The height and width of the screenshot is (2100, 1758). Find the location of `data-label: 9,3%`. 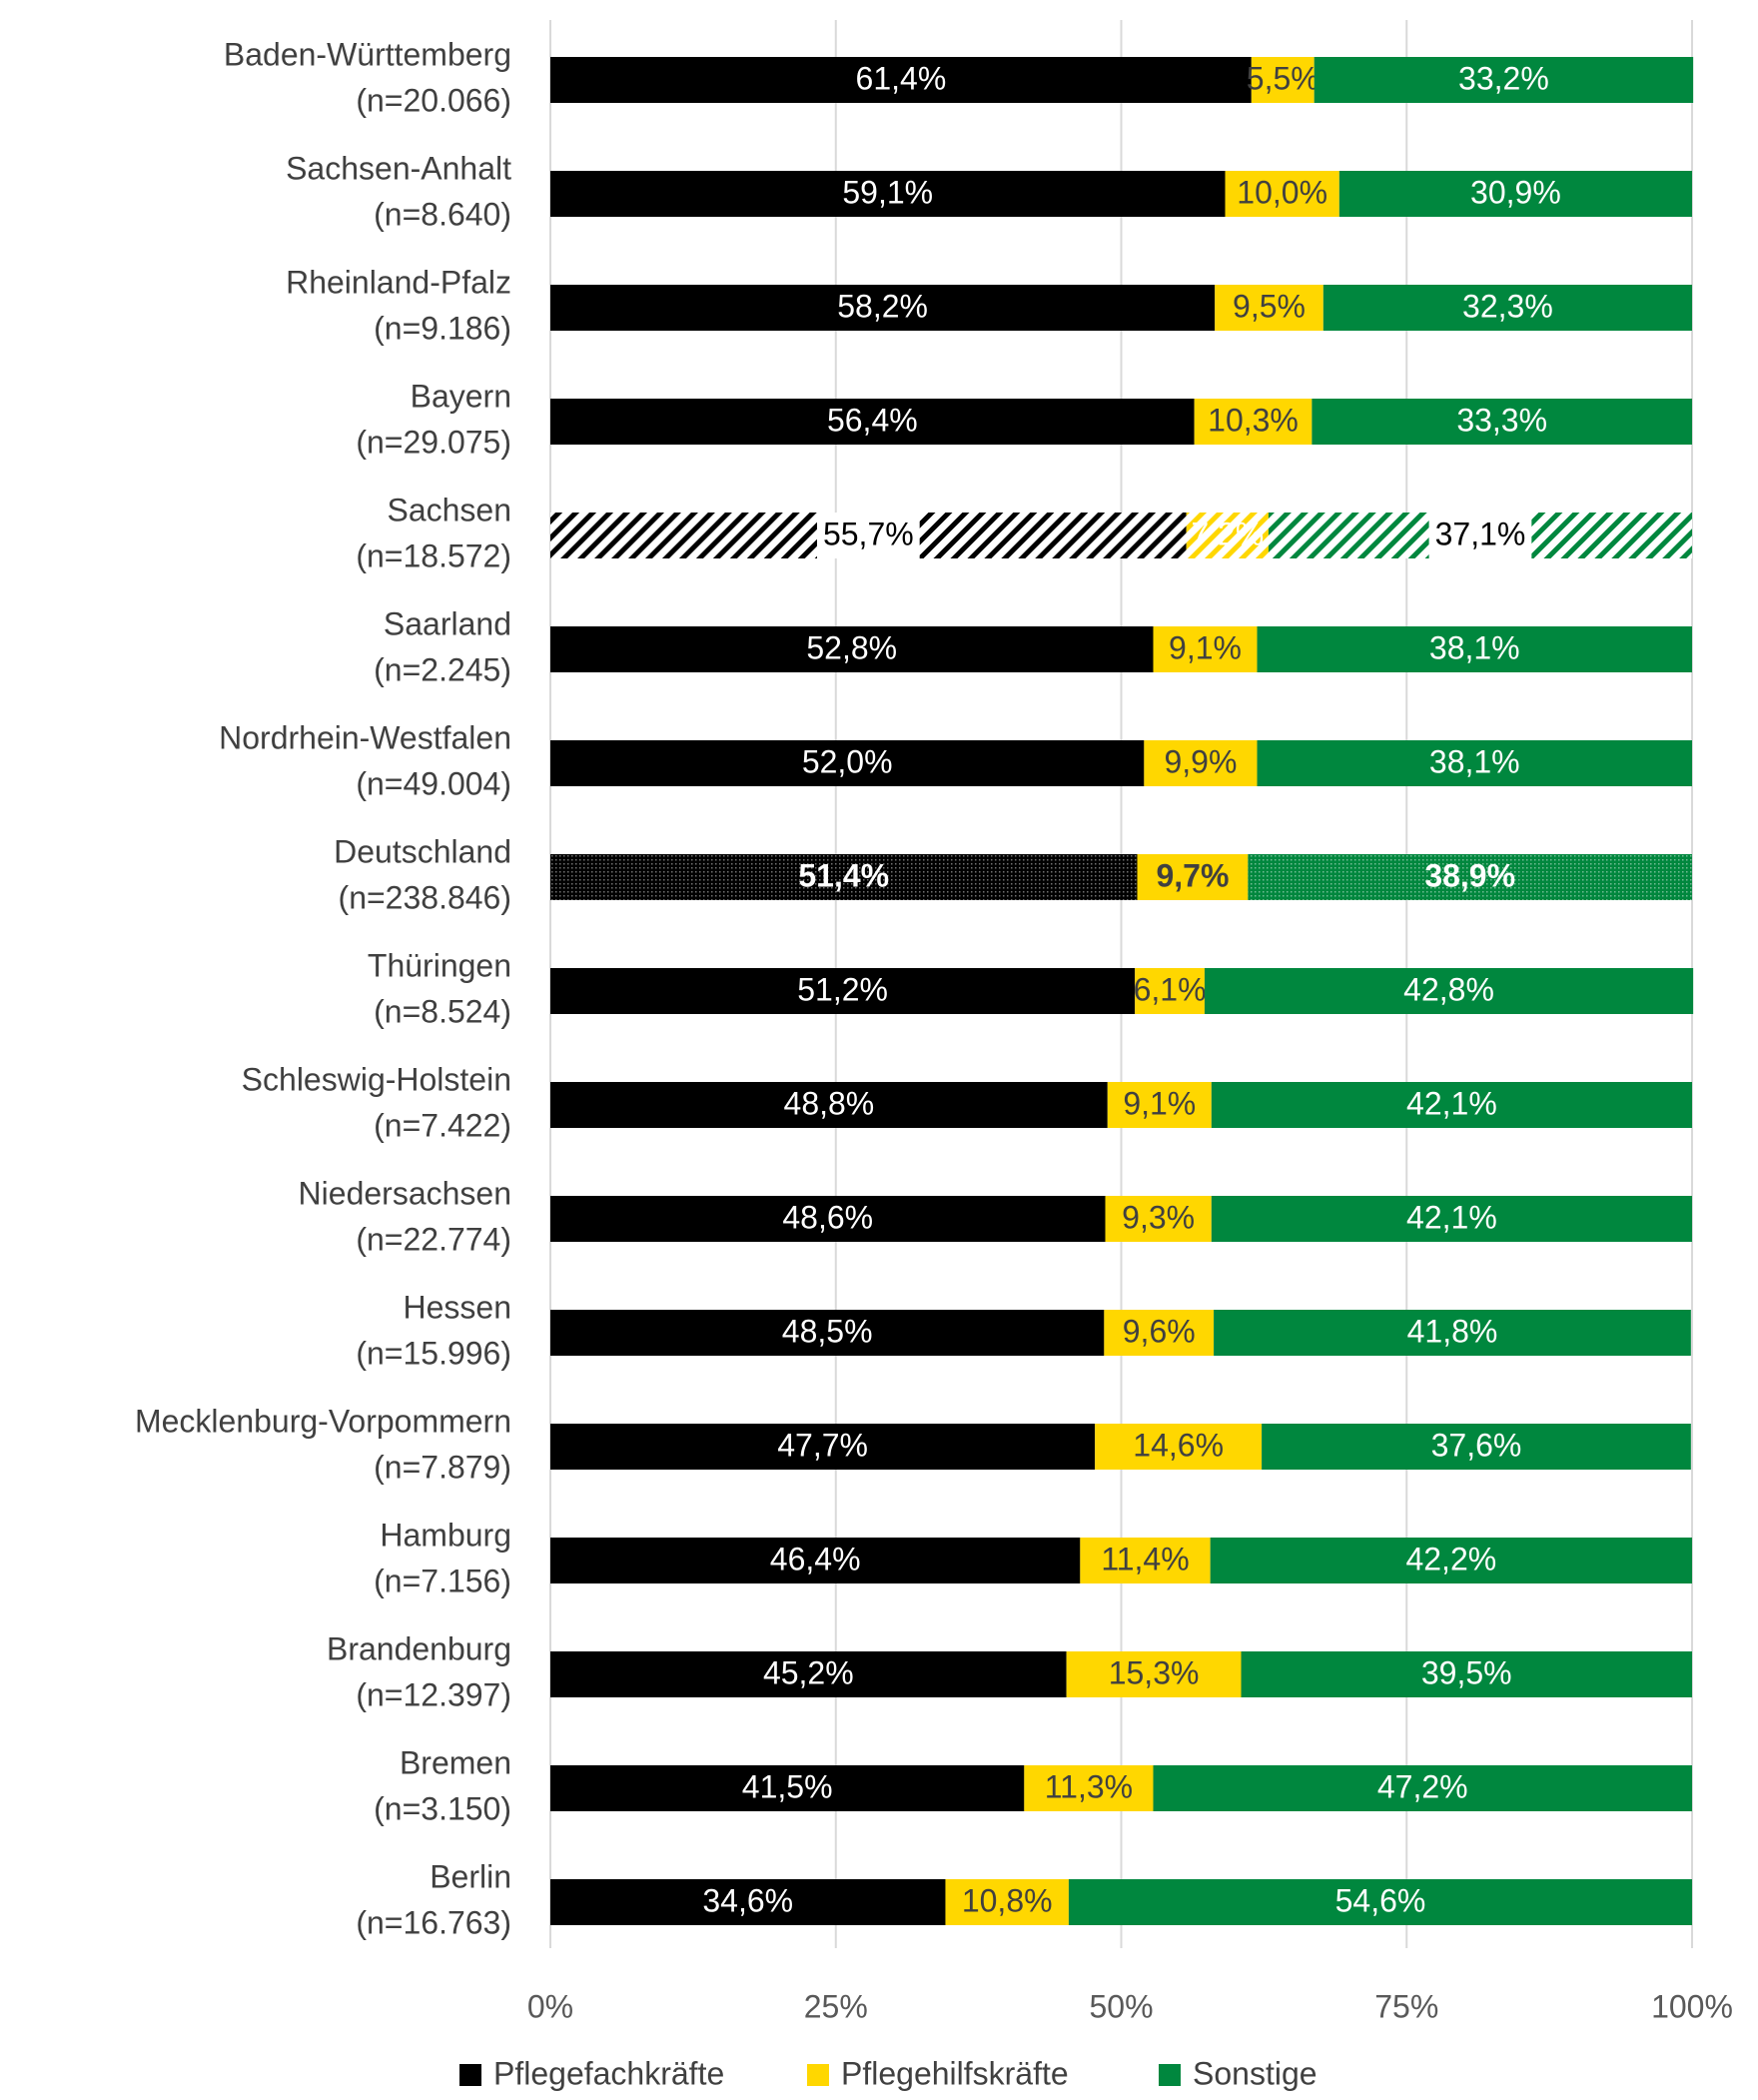

data-label: 9,3% is located at coordinates (1158, 1217).